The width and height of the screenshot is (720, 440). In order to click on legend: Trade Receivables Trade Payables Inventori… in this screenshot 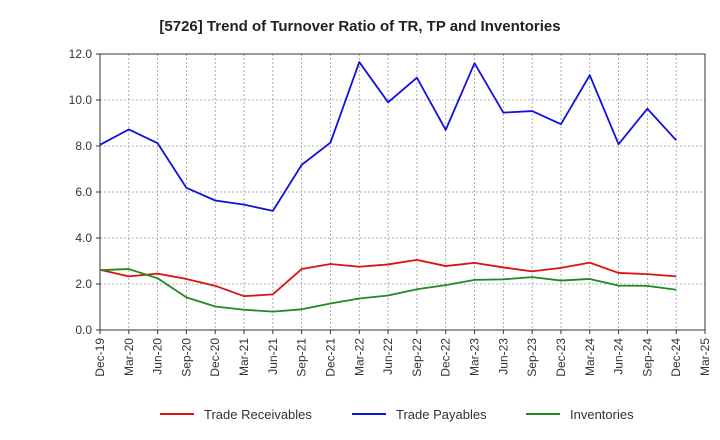, I will do `click(397, 414)`.